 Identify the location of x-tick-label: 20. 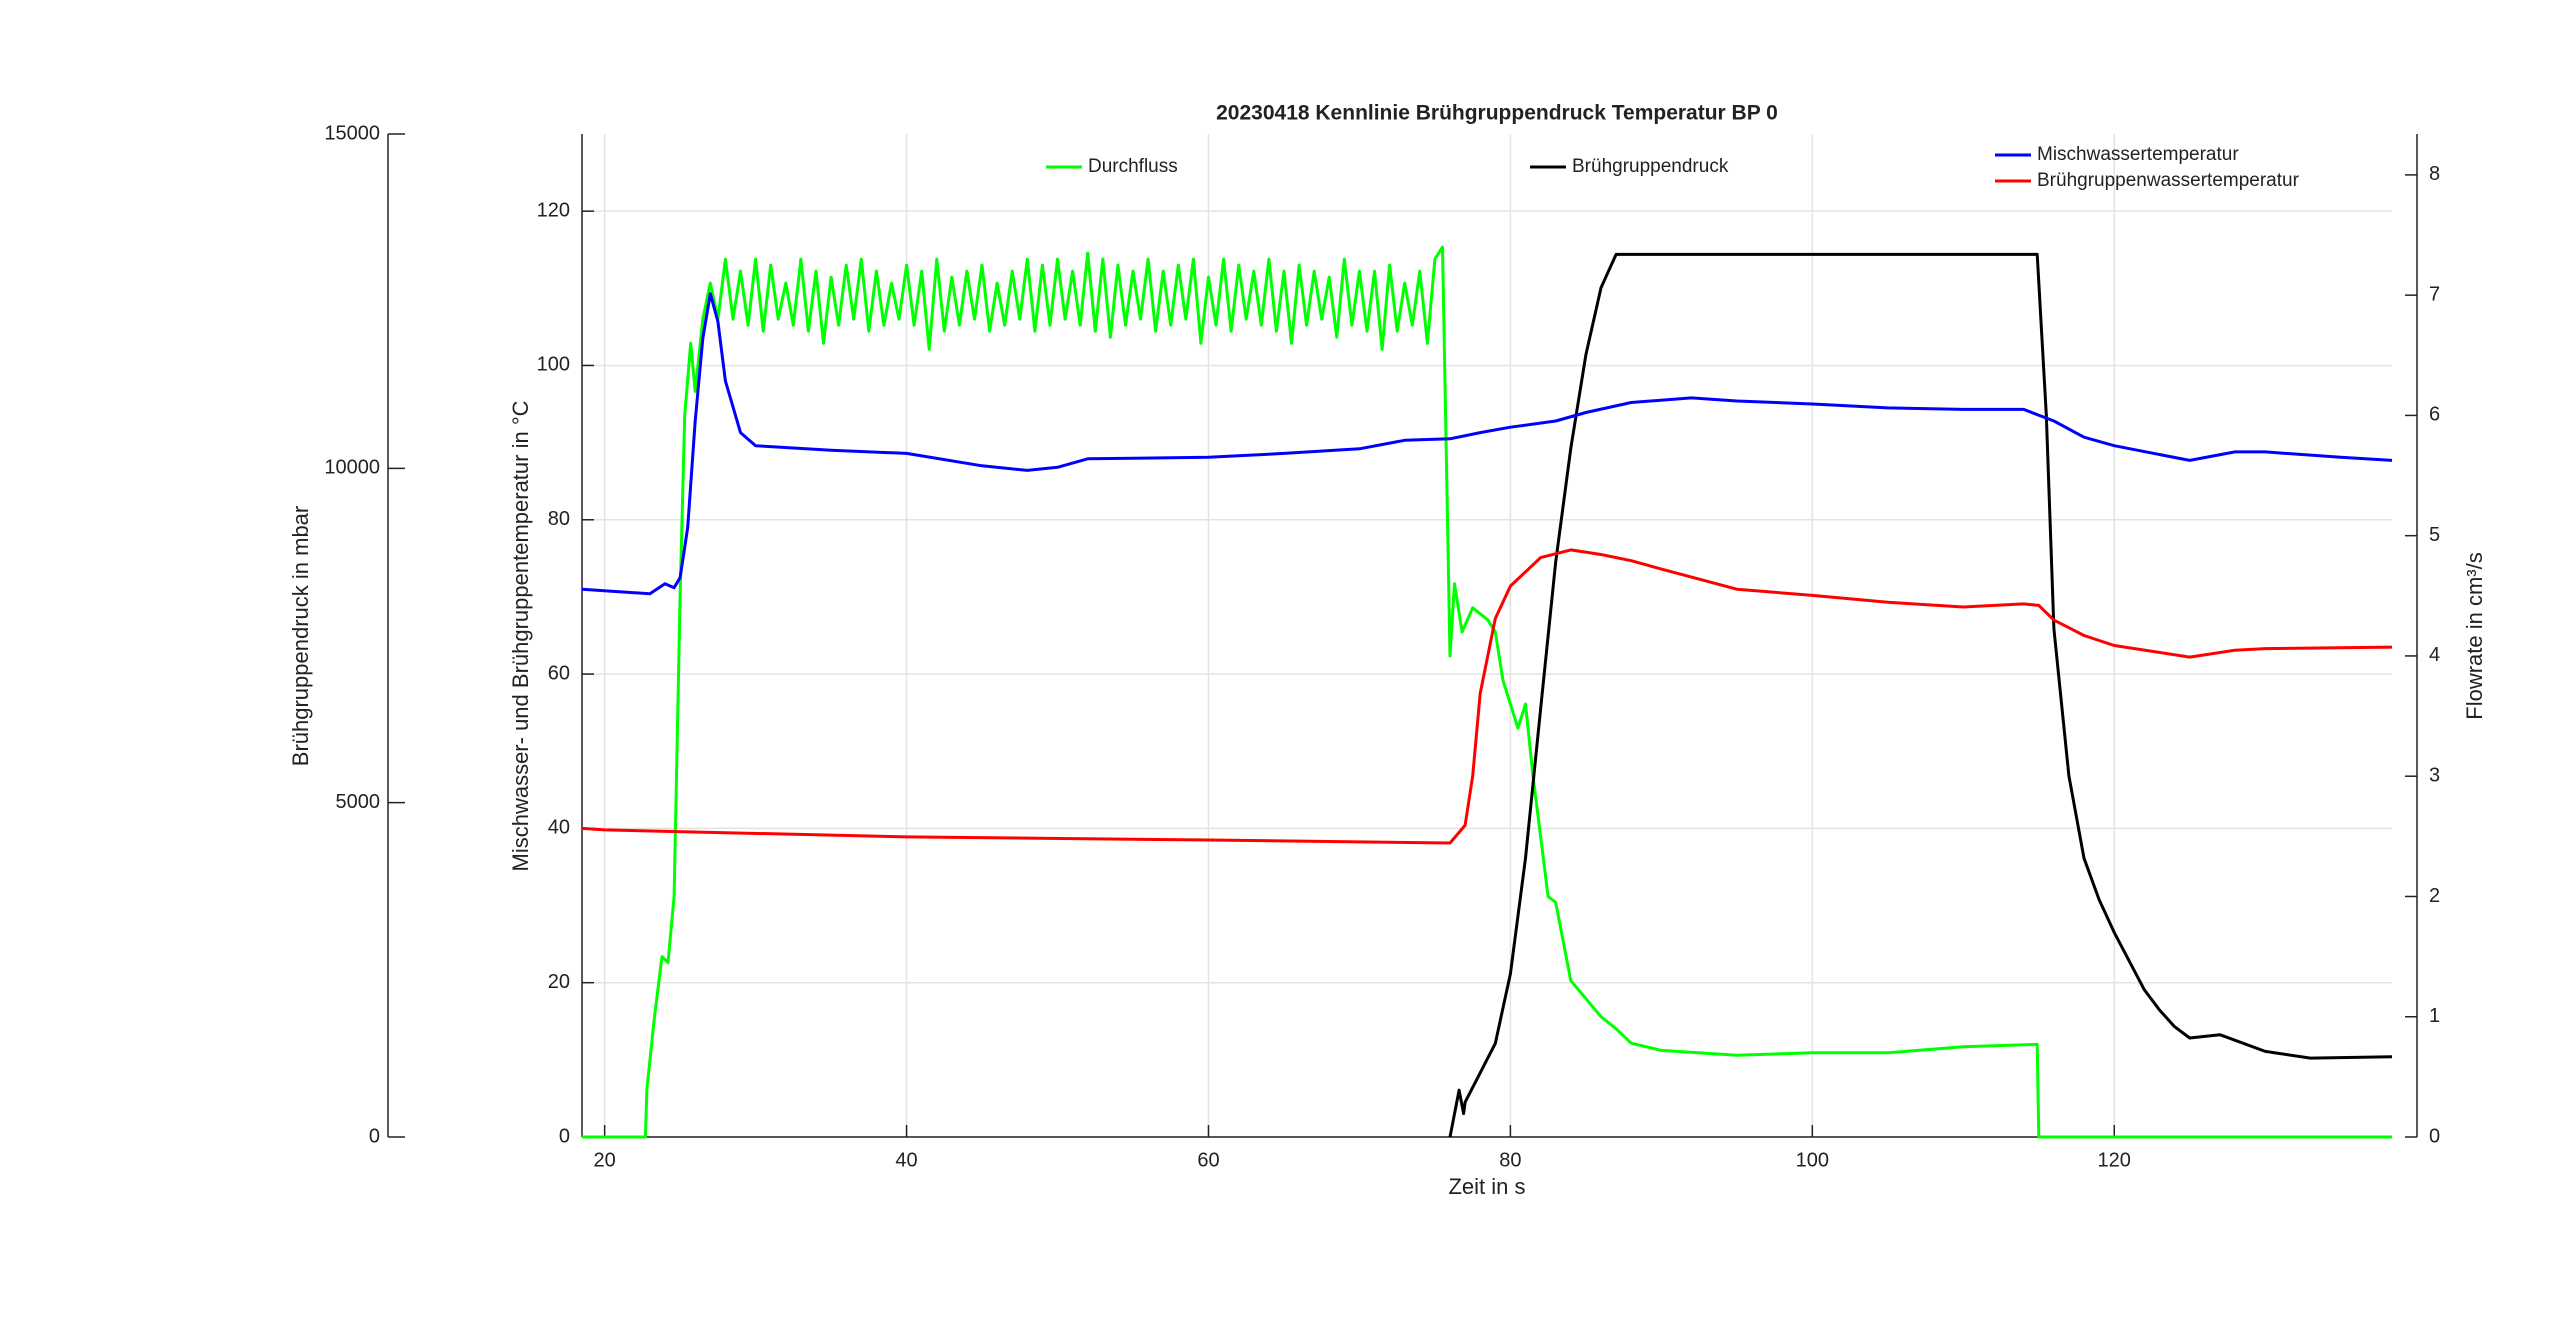
(605, 1160).